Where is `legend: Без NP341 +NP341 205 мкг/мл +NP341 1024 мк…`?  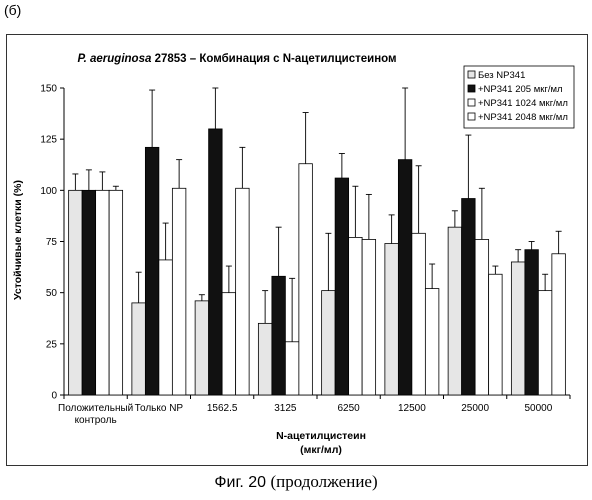
legend: Без NP341 +NP341 205 мкг/мл +NP341 1024 мк… is located at coordinates (519, 97).